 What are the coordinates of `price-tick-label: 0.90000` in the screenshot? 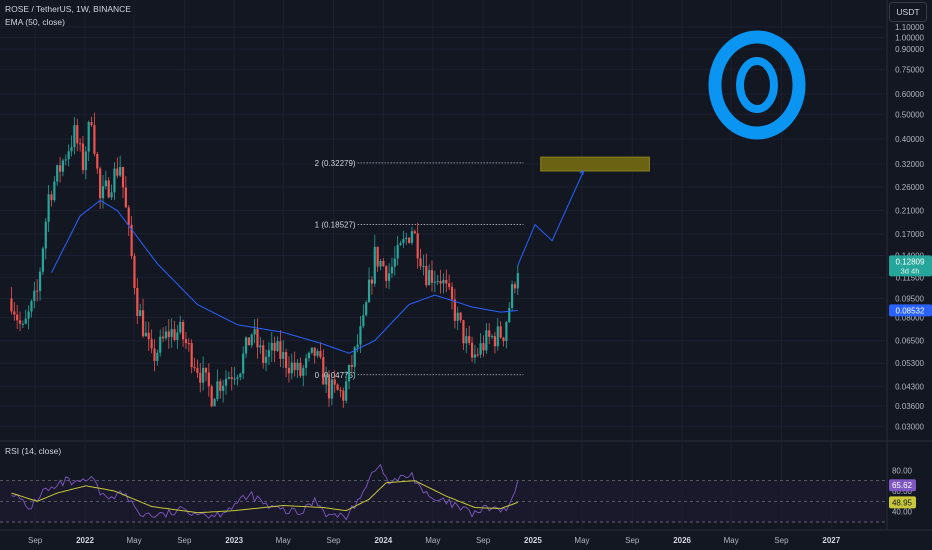 It's located at (909, 49).